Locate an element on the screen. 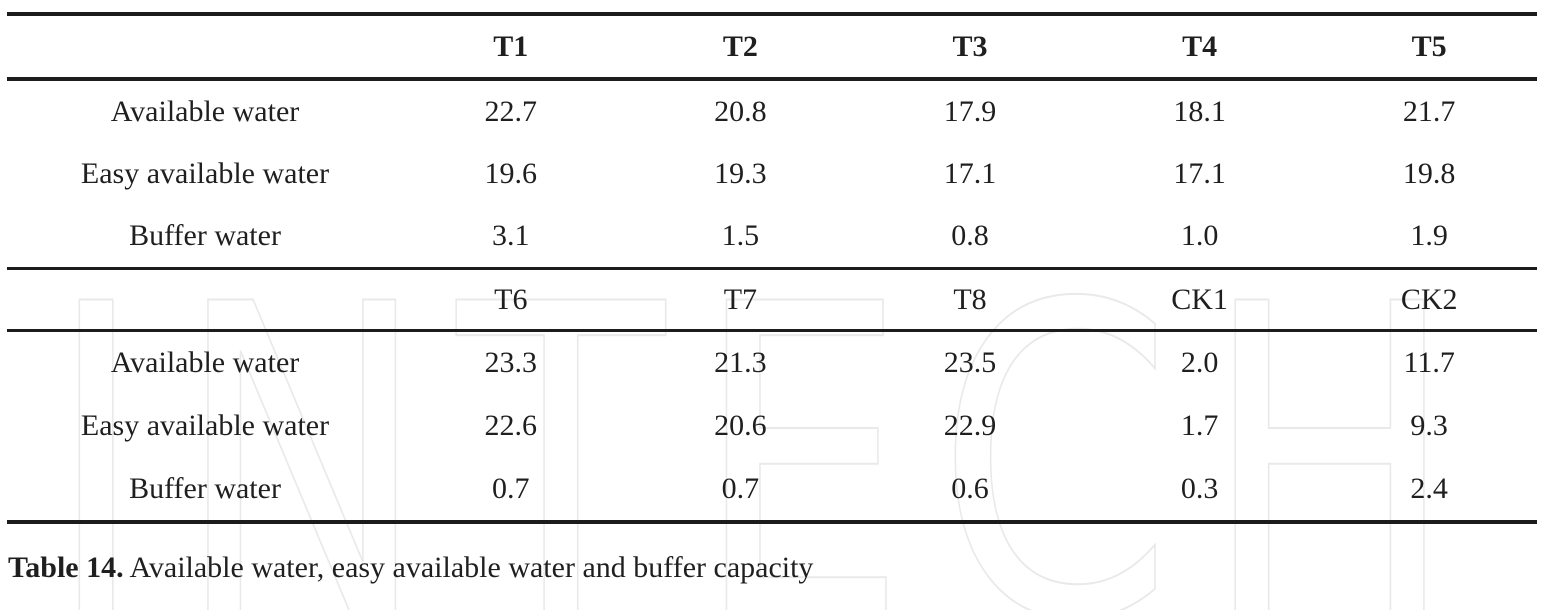  table-row: Available water 22.7 20.8 17.9 18.1 21.7 is located at coordinates (772, 112).